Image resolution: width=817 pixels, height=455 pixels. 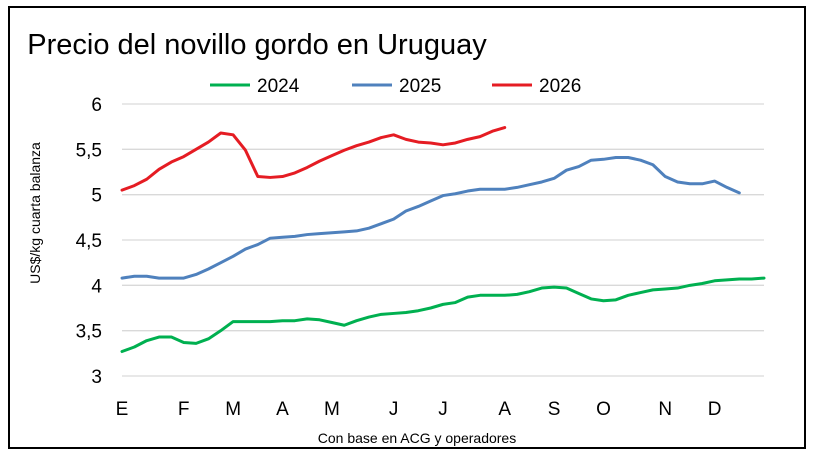 I want to click on y-tick-label: 5, so click(x=96, y=196).